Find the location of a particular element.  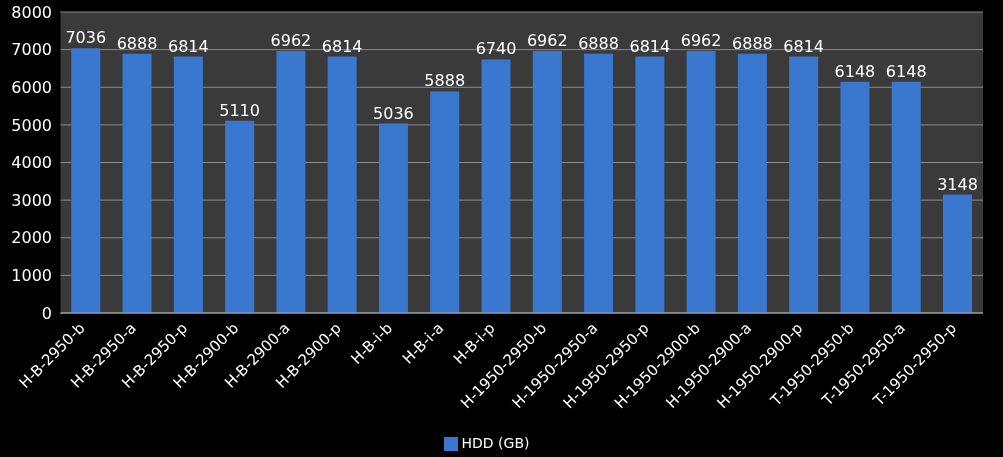

data-label: 5110 is located at coordinates (239, 110).